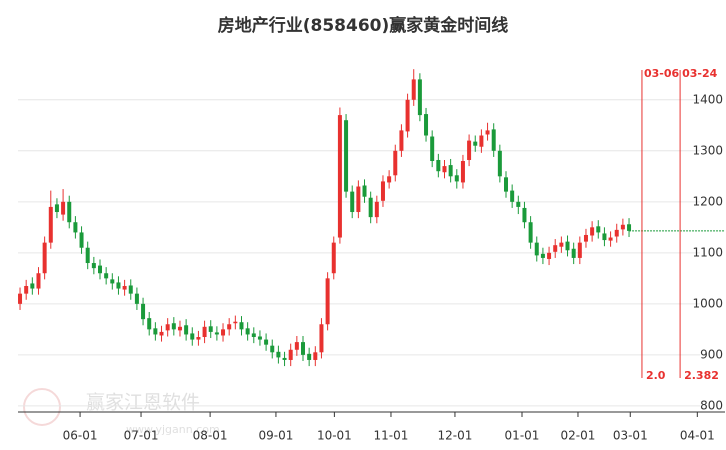 Image resolution: width=726 pixels, height=450 pixels. Describe the element at coordinates (700, 73) in the screenshot. I see `time-line-top: 03-24` at that location.